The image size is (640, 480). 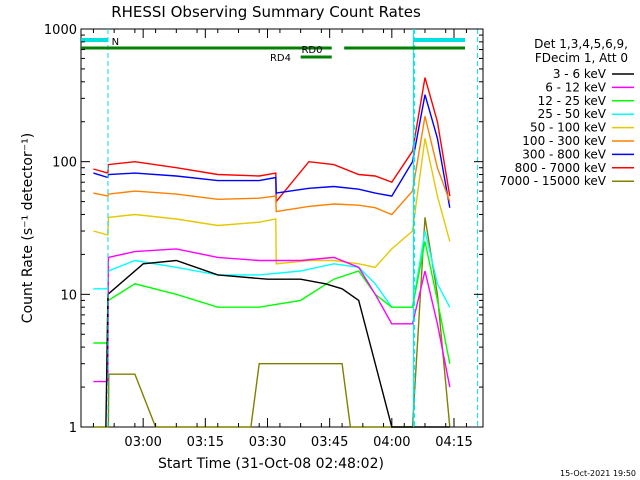 What do you see at coordinates (580, 74) in the screenshot?
I see `legend-label-3-6-kev: 3 - 6 keV` at bounding box center [580, 74].